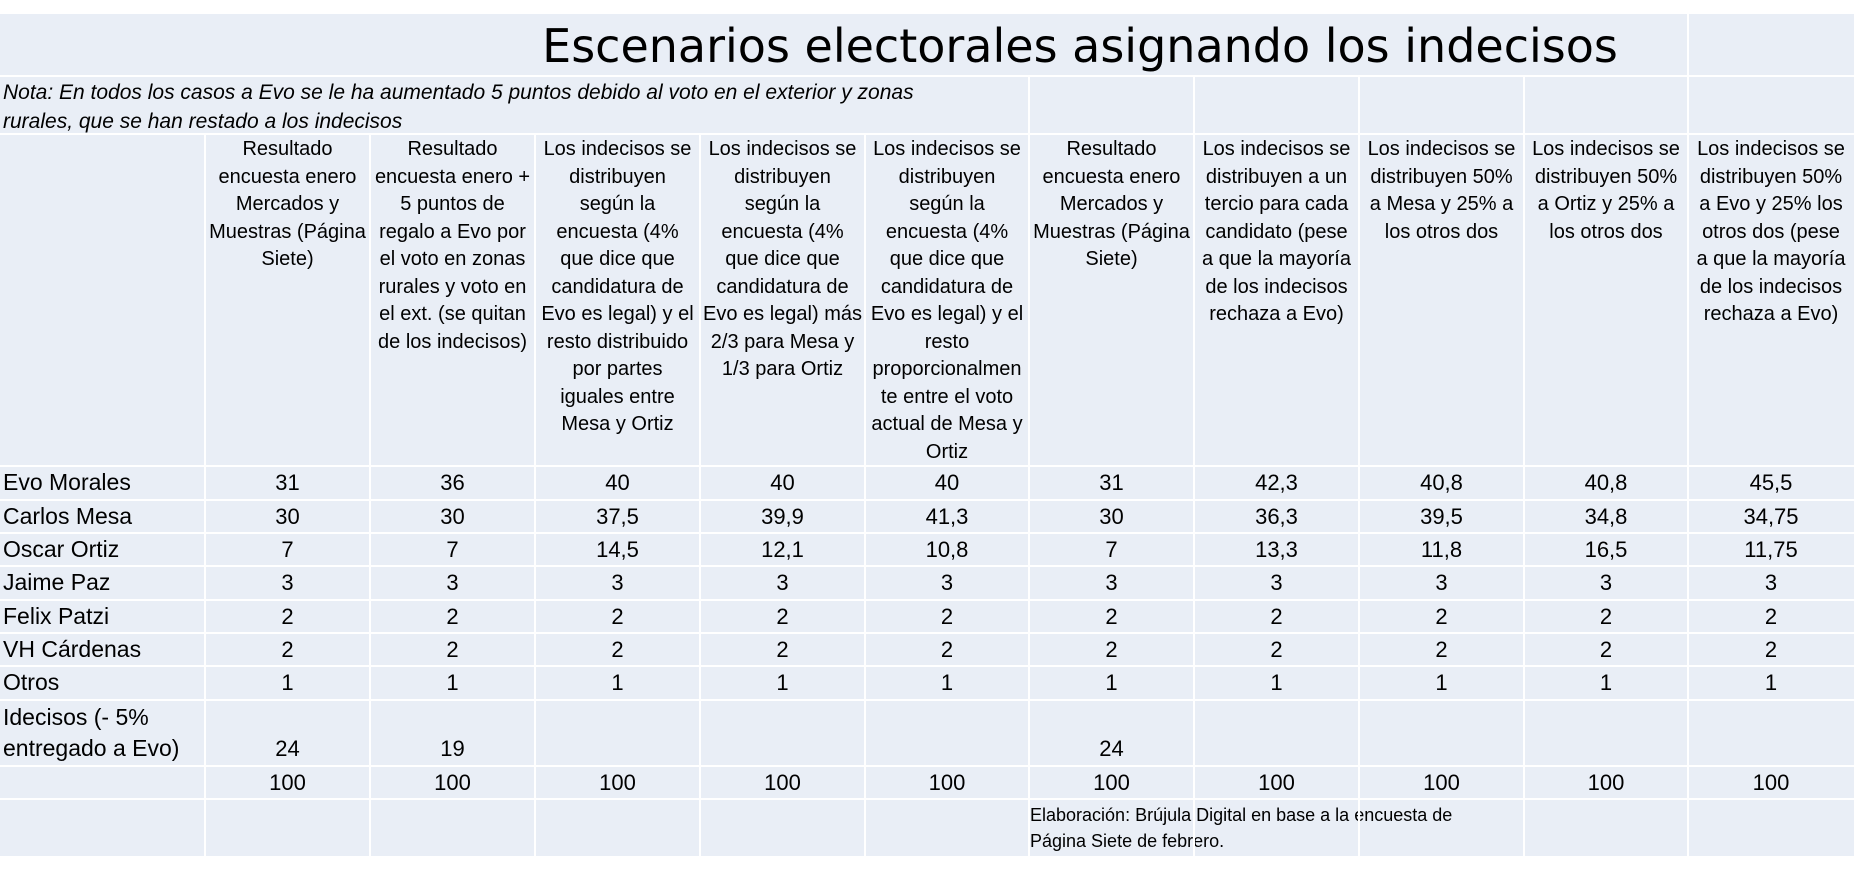 Image resolution: width=1854 pixels, height=870 pixels. What do you see at coordinates (782, 516) in the screenshot?
I see `table-cell: 39,9` at bounding box center [782, 516].